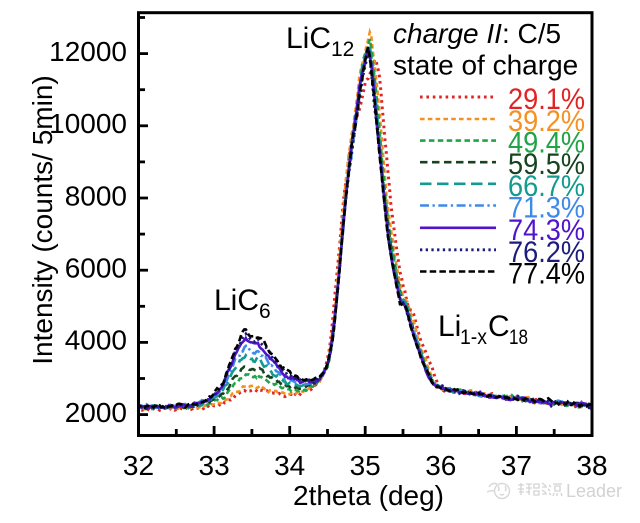 This screenshot has height=523, width=640. What do you see at coordinates (546, 99) in the screenshot?
I see `svg-text: 29.1%` at bounding box center [546, 99].